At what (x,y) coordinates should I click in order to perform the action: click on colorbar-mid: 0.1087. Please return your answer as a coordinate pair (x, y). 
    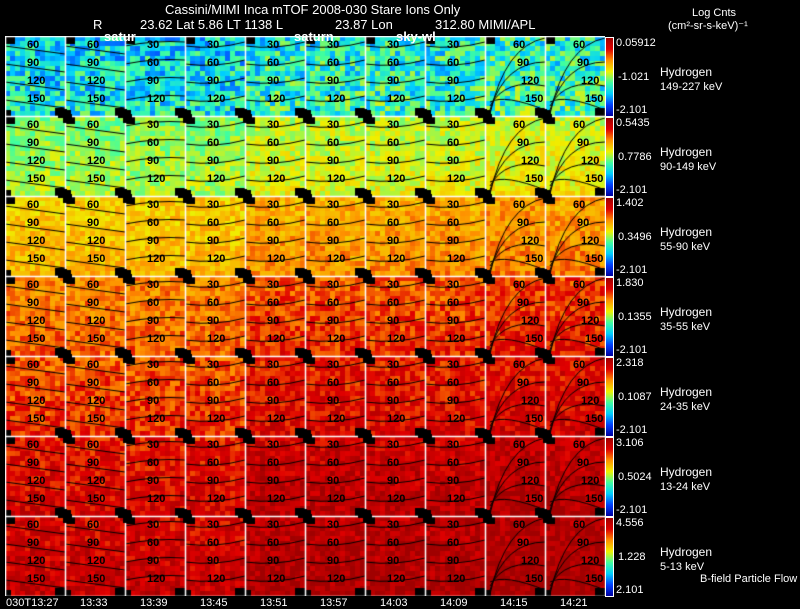
    Looking at the image, I should click on (635, 397).